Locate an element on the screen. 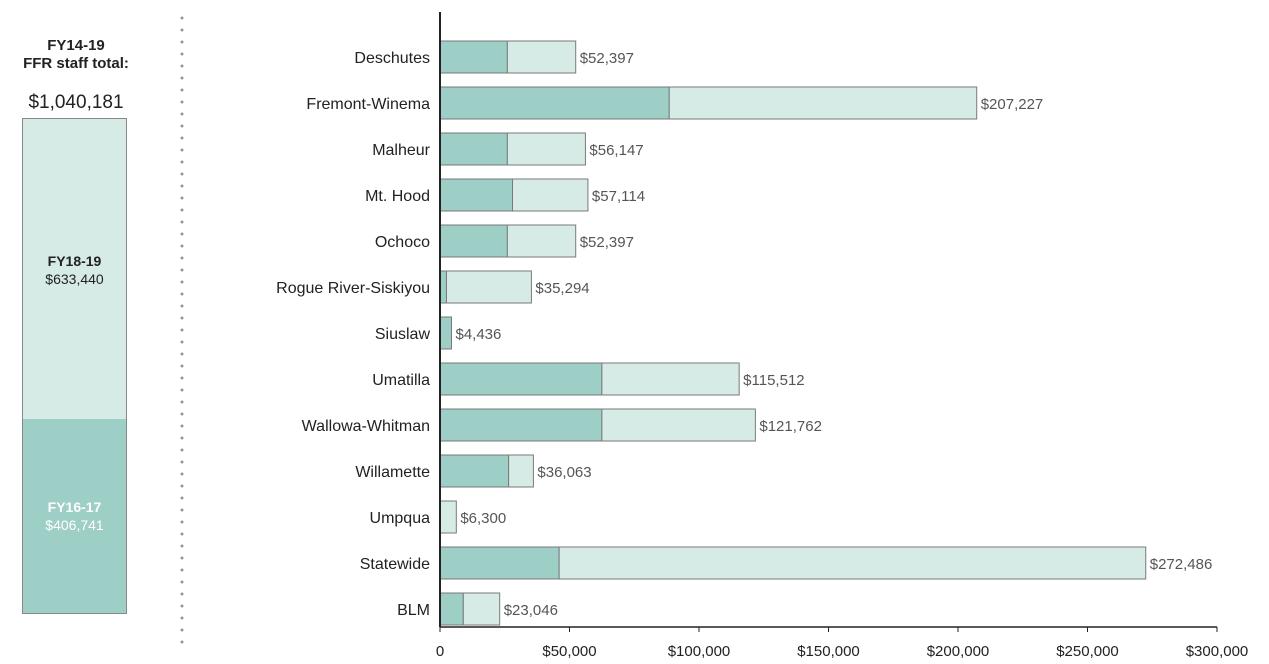 The width and height of the screenshot is (1269, 664). value-label-siuslaw: $4,436 is located at coordinates (478, 334).